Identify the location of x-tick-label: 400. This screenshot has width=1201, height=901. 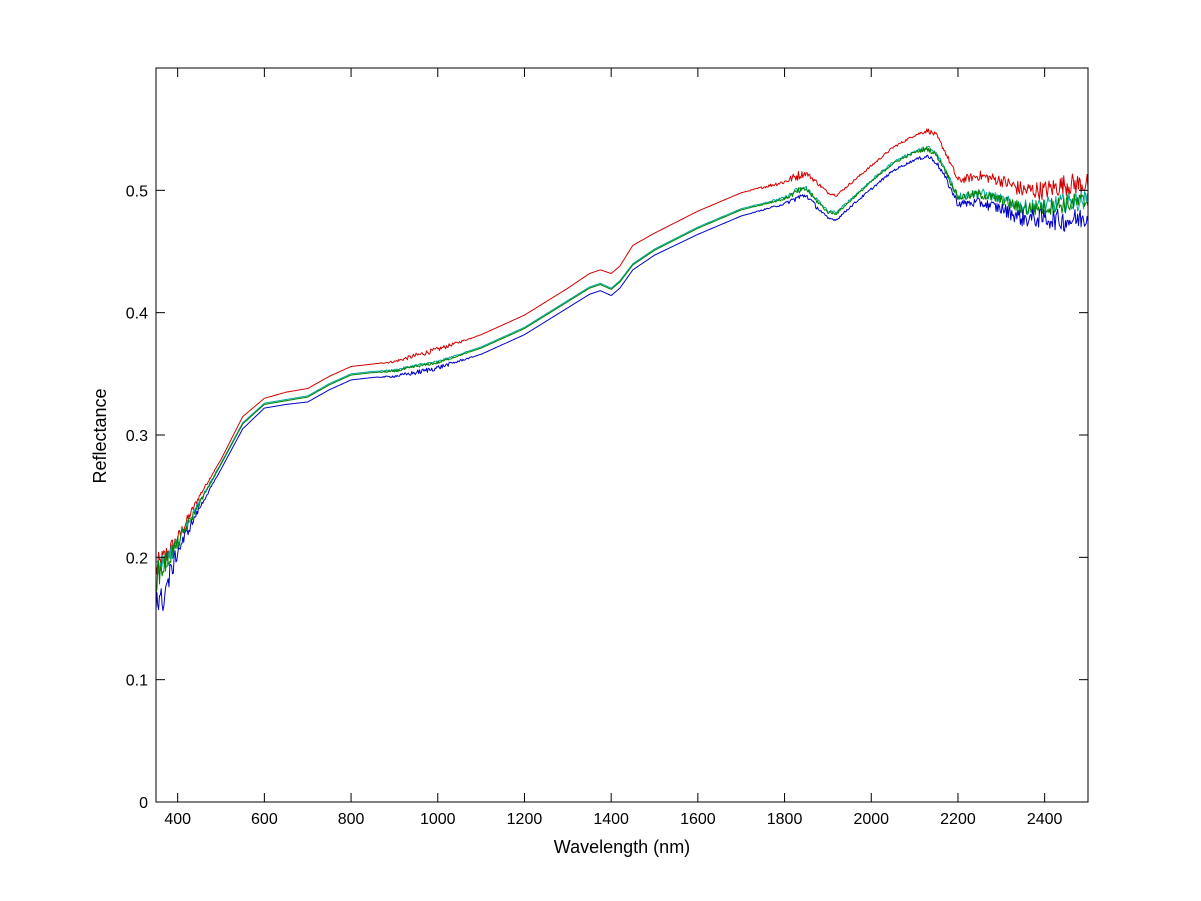
(177, 819).